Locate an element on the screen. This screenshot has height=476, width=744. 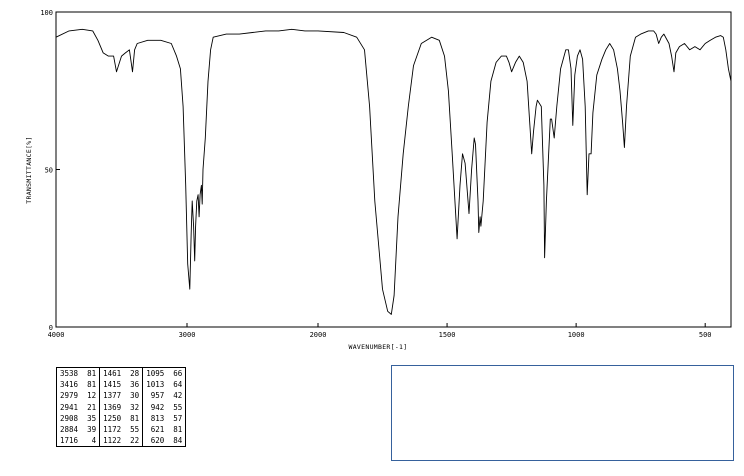
peak-table-row: 3416 81 1415 36 1013 64 is located at coordinates (121, 385).